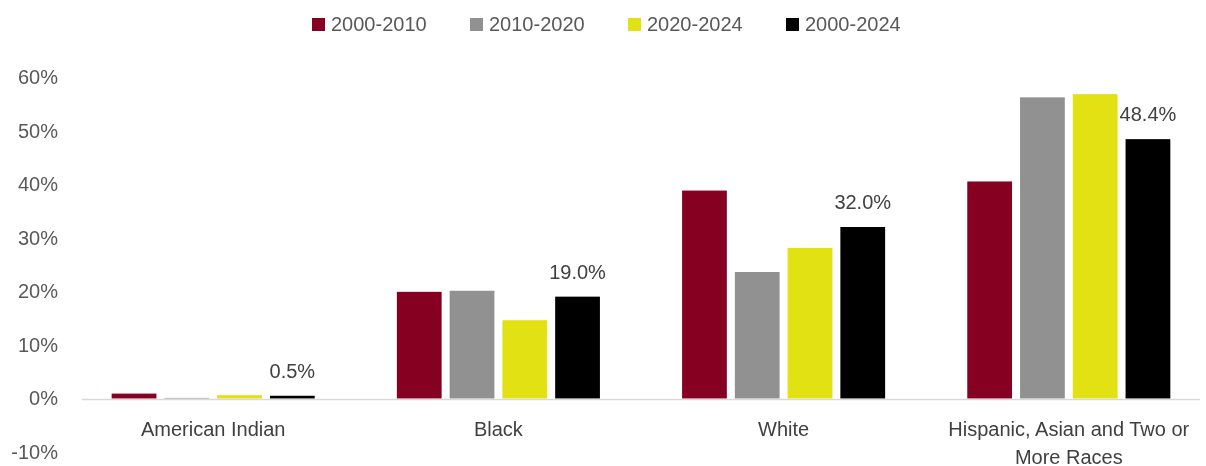 The width and height of the screenshot is (1206, 466). I want to click on legend-label: 2000-2024, so click(853, 24).